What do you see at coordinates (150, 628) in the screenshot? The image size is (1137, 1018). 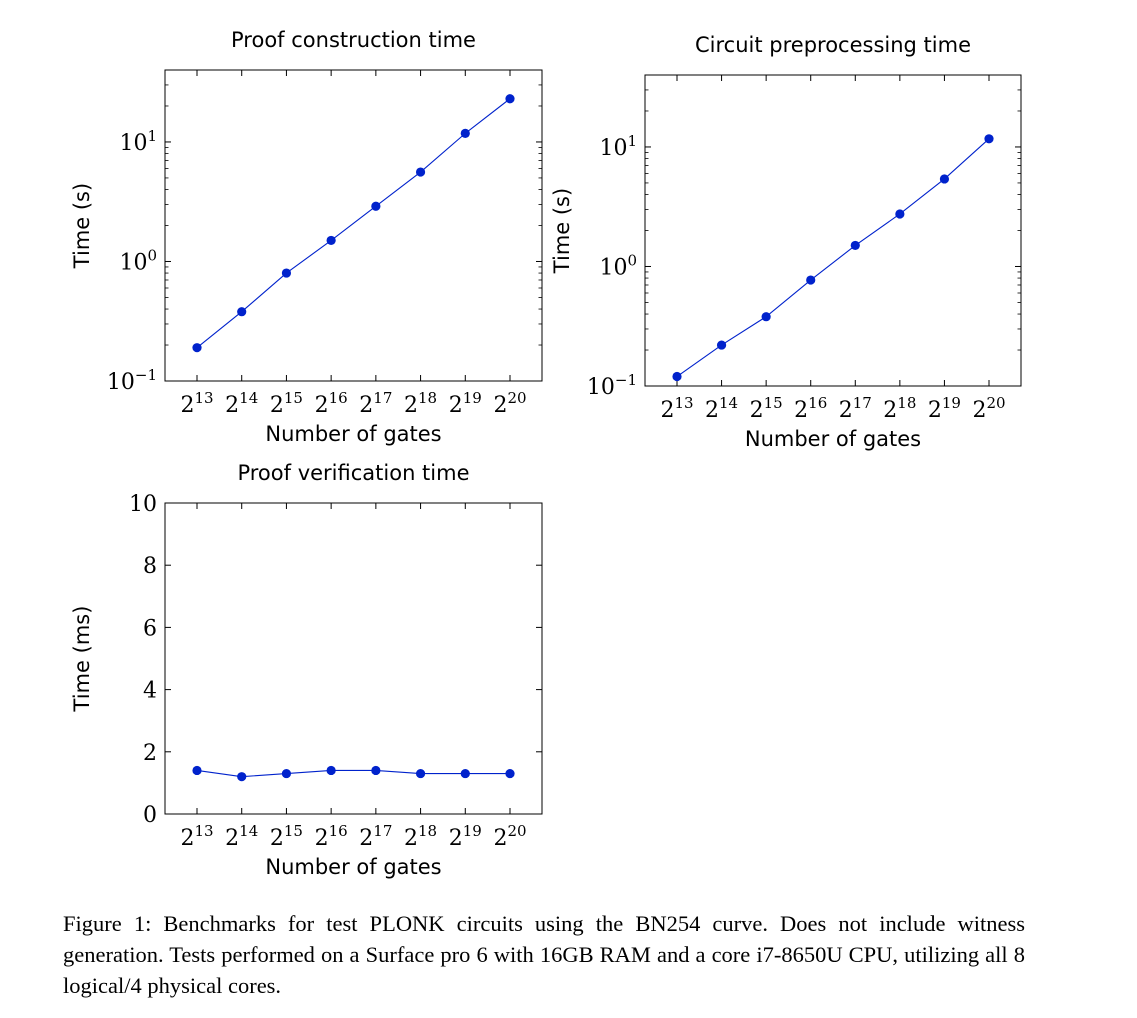 I see `y-tick-label: 6` at bounding box center [150, 628].